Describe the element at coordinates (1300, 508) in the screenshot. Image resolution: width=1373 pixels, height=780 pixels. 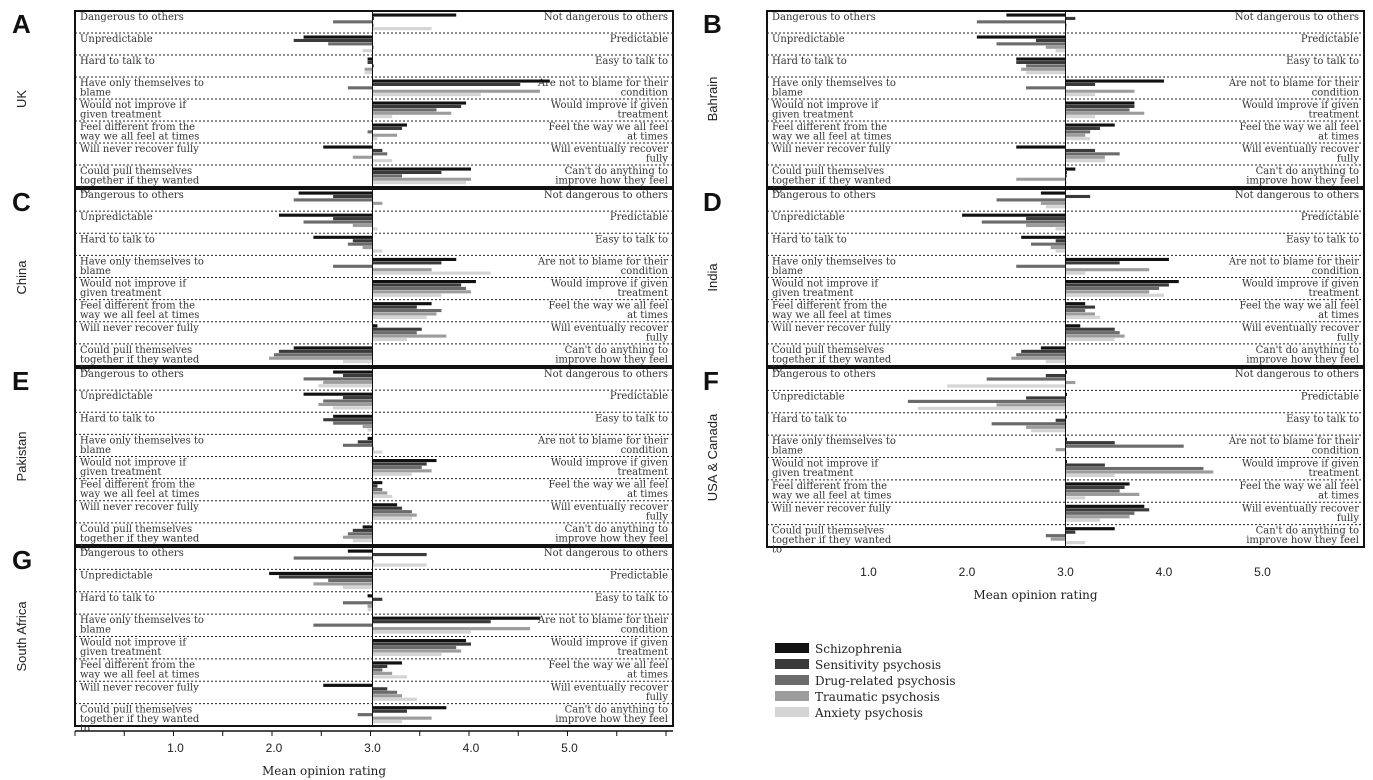
I see `right-label: Will eventually recover` at that location.